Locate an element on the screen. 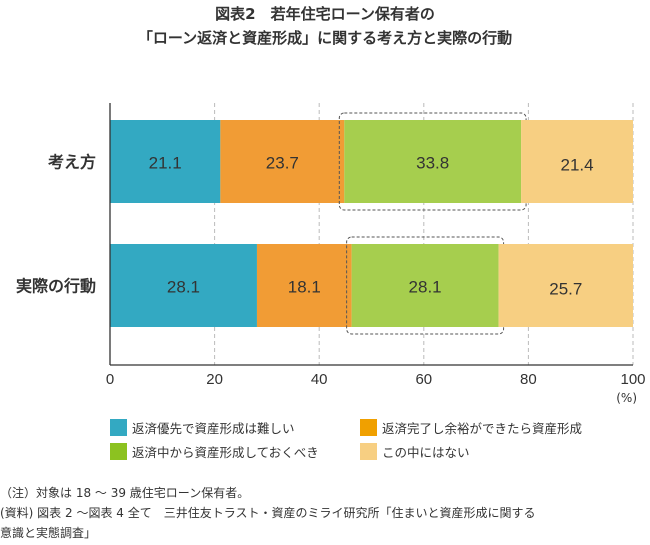  legend-item-1: 返済完了し余裕ができたら資産形成 is located at coordinates (471, 427).